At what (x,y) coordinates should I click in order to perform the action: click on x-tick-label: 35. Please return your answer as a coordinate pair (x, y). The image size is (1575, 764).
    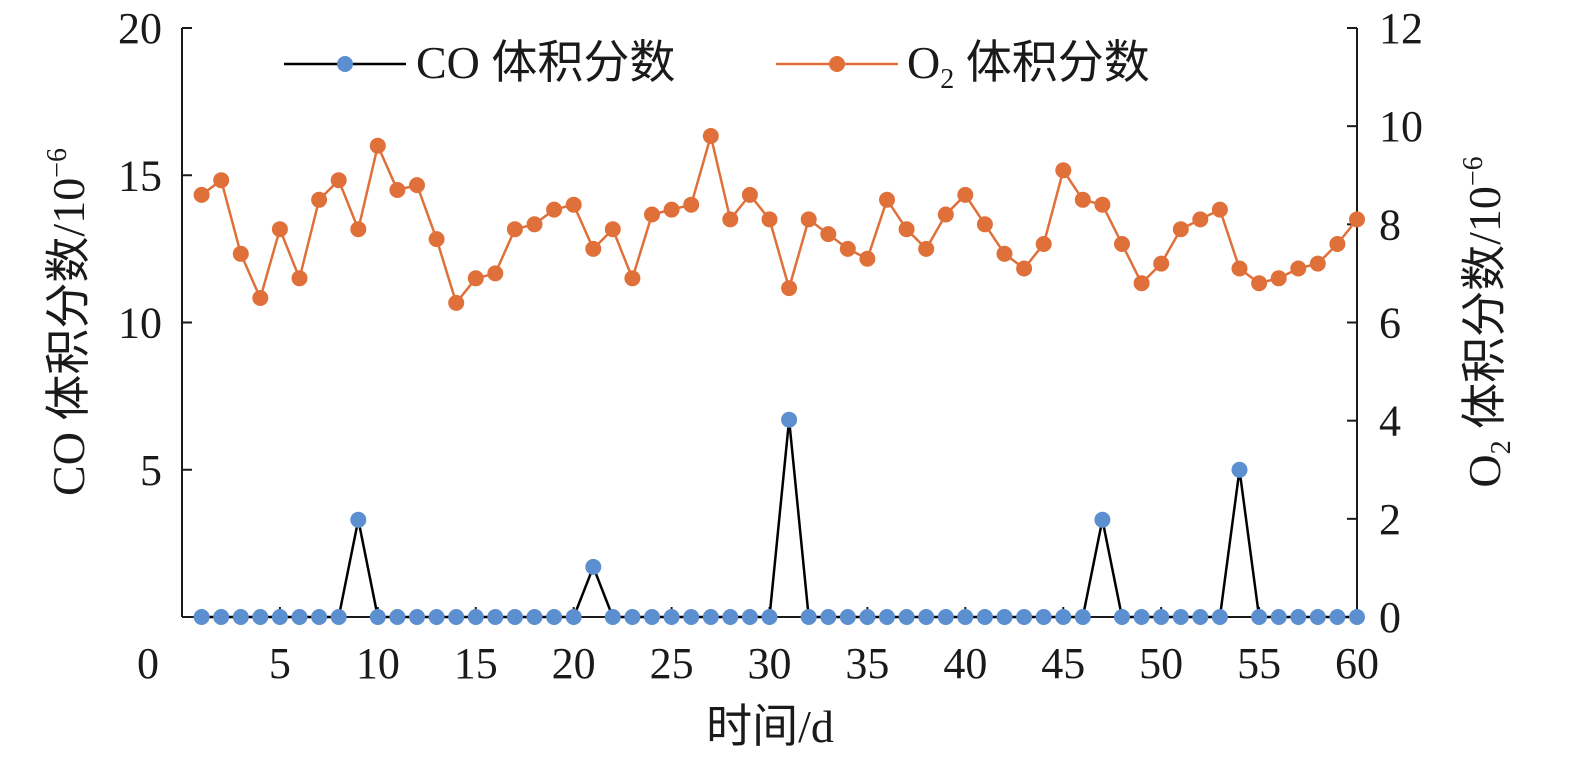
    Looking at the image, I should click on (867, 663).